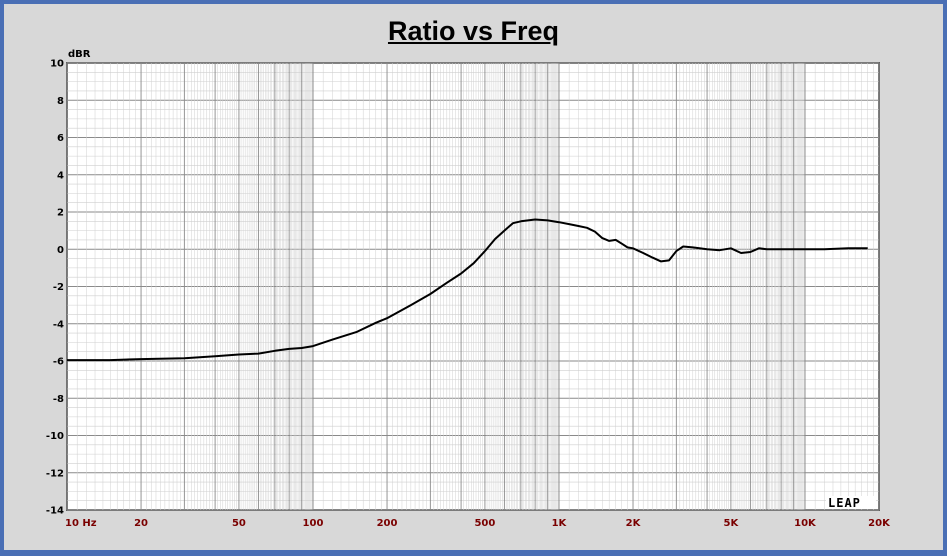  What do you see at coordinates (60, 138) in the screenshot?
I see `y-tick-label: 6` at bounding box center [60, 138].